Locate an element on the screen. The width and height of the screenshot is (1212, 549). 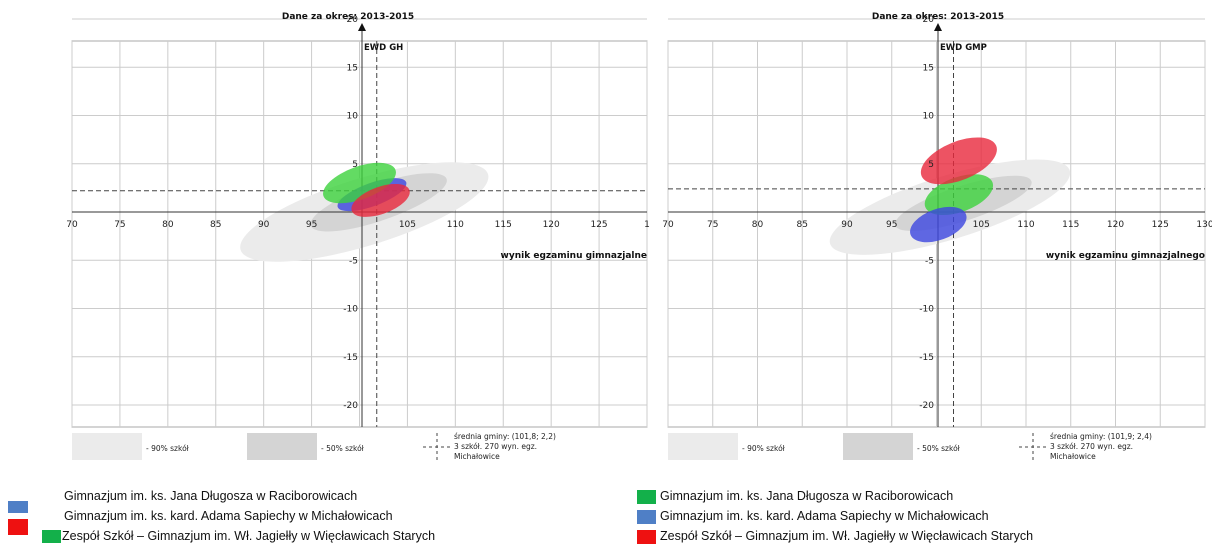
x-tick-label: 130 is located at coordinates (1204, 225).